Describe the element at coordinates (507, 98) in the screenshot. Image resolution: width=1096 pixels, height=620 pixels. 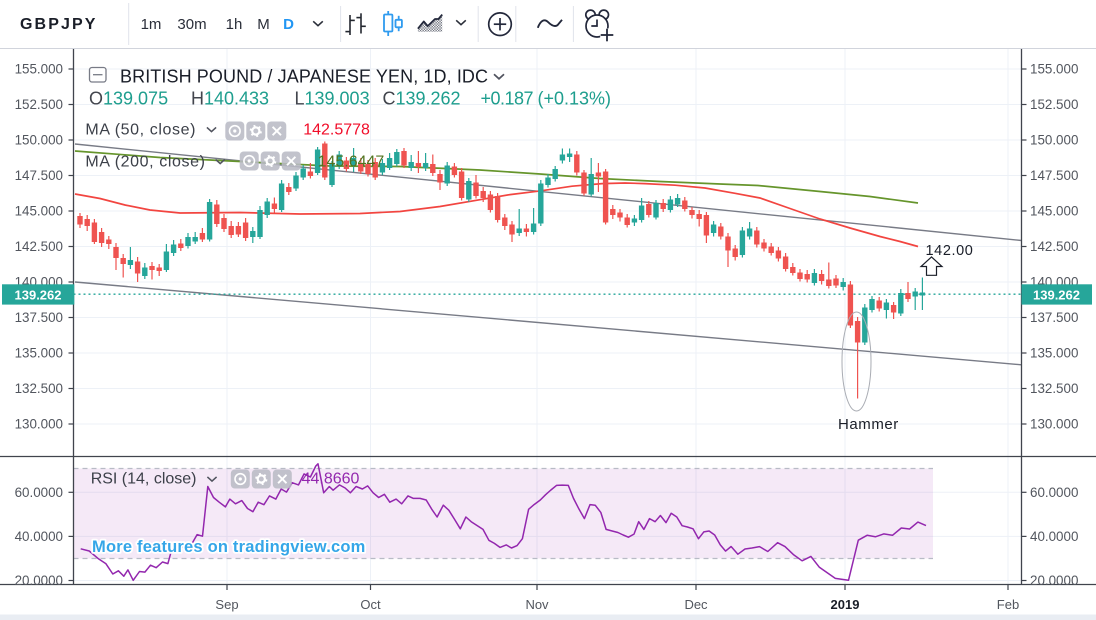
I see `svg-text: +0.187` at that location.